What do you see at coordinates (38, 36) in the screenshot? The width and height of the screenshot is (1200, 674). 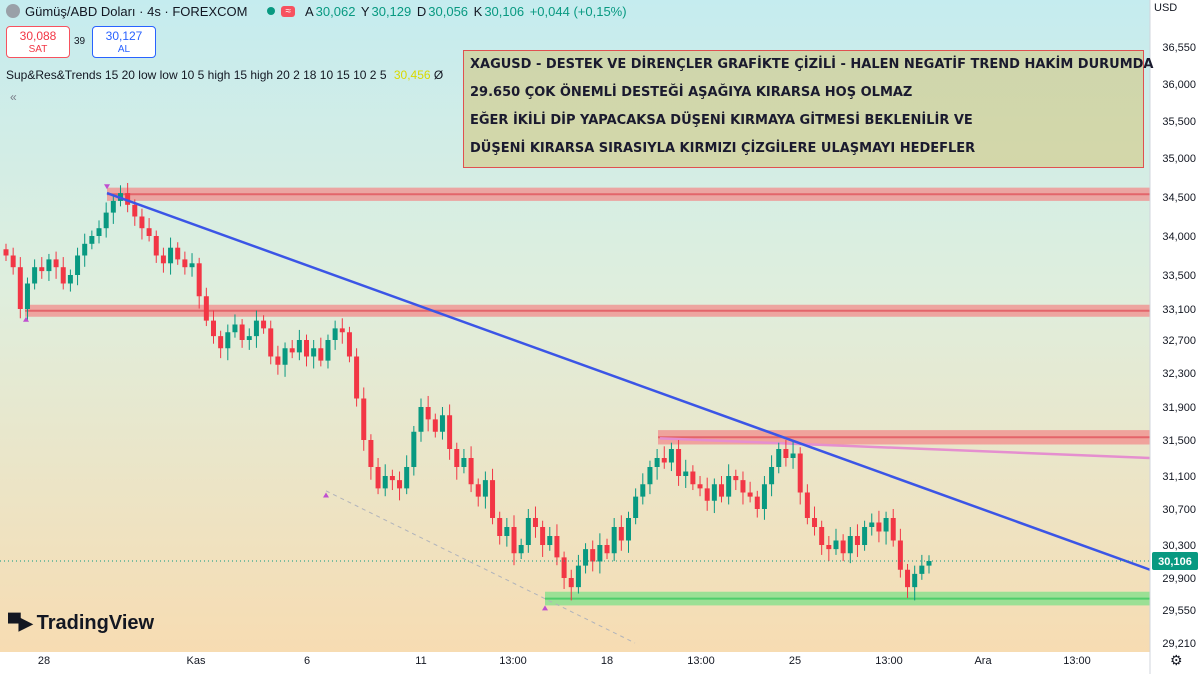 I see `sell-price: 30,088` at bounding box center [38, 36].